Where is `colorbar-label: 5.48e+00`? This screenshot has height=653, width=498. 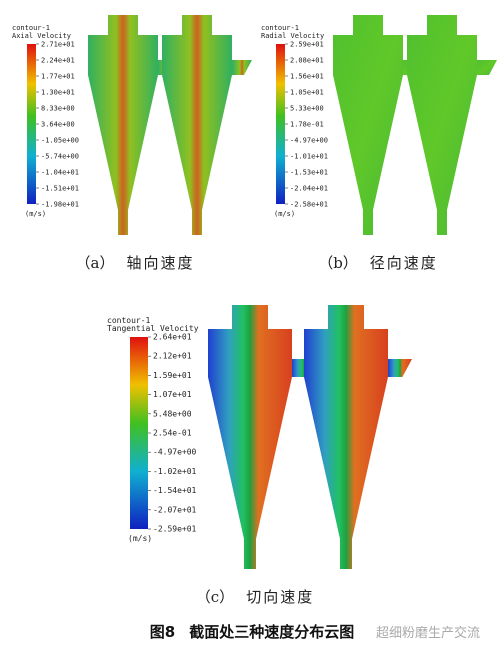
colorbar-label: 5.48e+00 is located at coordinates (172, 413).